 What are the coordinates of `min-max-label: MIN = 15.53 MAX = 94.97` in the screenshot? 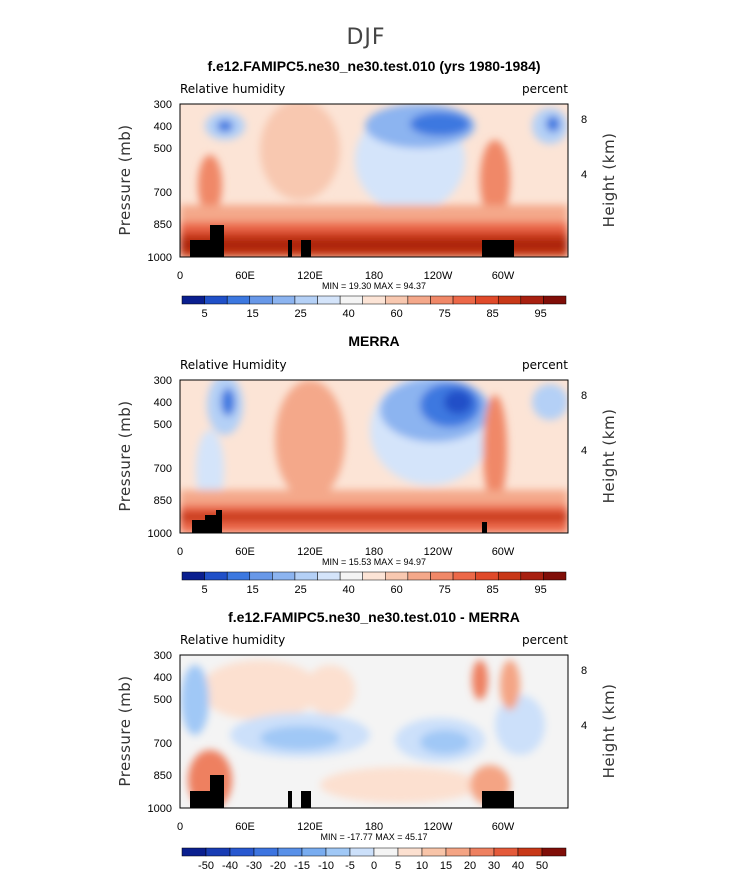 It's located at (374, 562).